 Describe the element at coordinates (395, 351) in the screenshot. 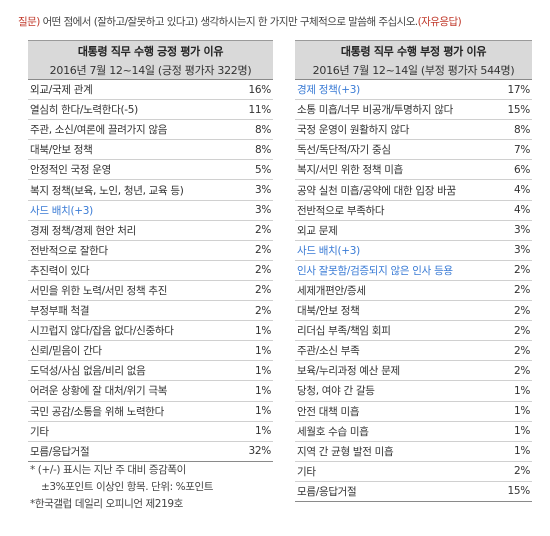

I see `reason-label: 주관/소신 부족` at that location.